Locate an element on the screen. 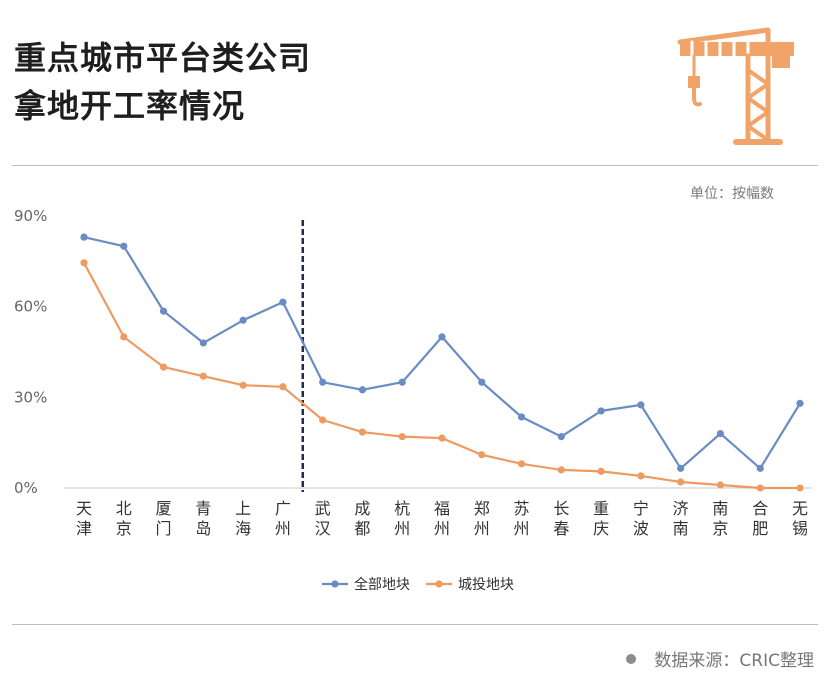 This screenshot has width=830, height=689. source-text: 数据来源：CRIC整理 is located at coordinates (734, 661).